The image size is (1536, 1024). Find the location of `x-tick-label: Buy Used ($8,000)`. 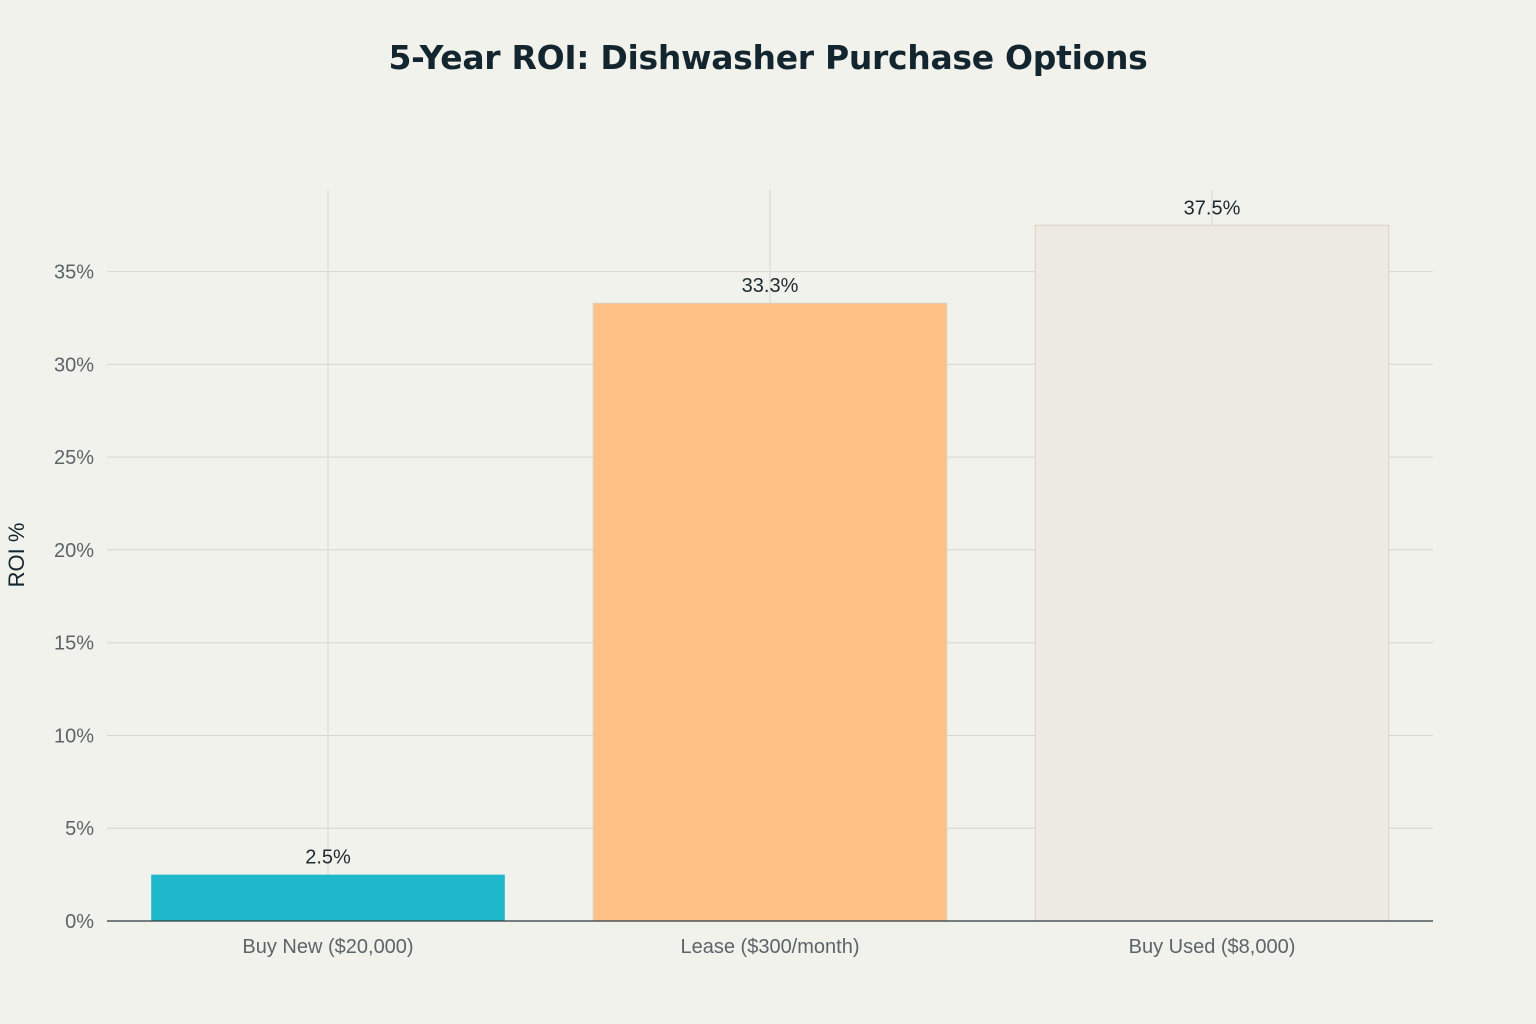

x-tick-label: Buy Used ($8,000) is located at coordinates (1212, 947).